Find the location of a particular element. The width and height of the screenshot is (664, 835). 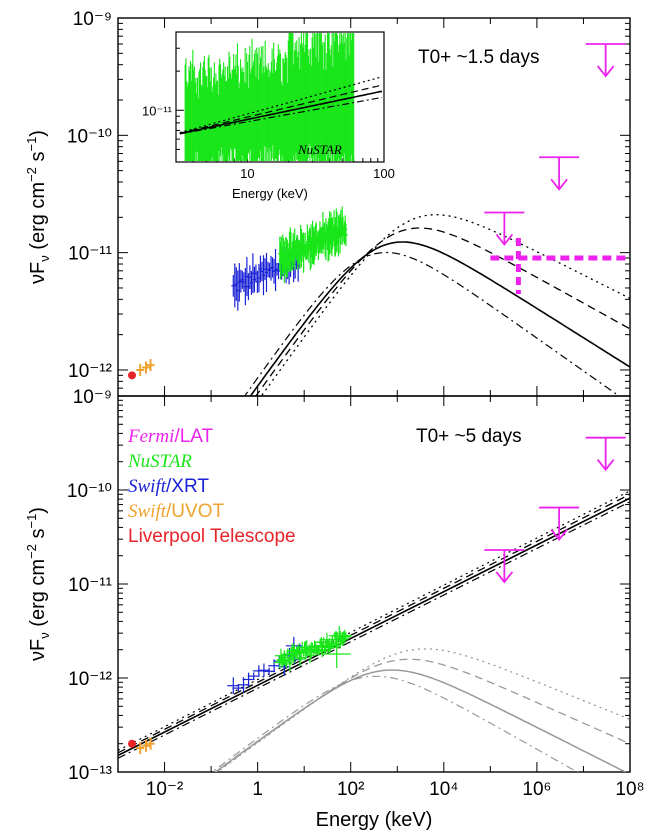

legend-entry-text: /LAT is located at coordinates (193, 436).